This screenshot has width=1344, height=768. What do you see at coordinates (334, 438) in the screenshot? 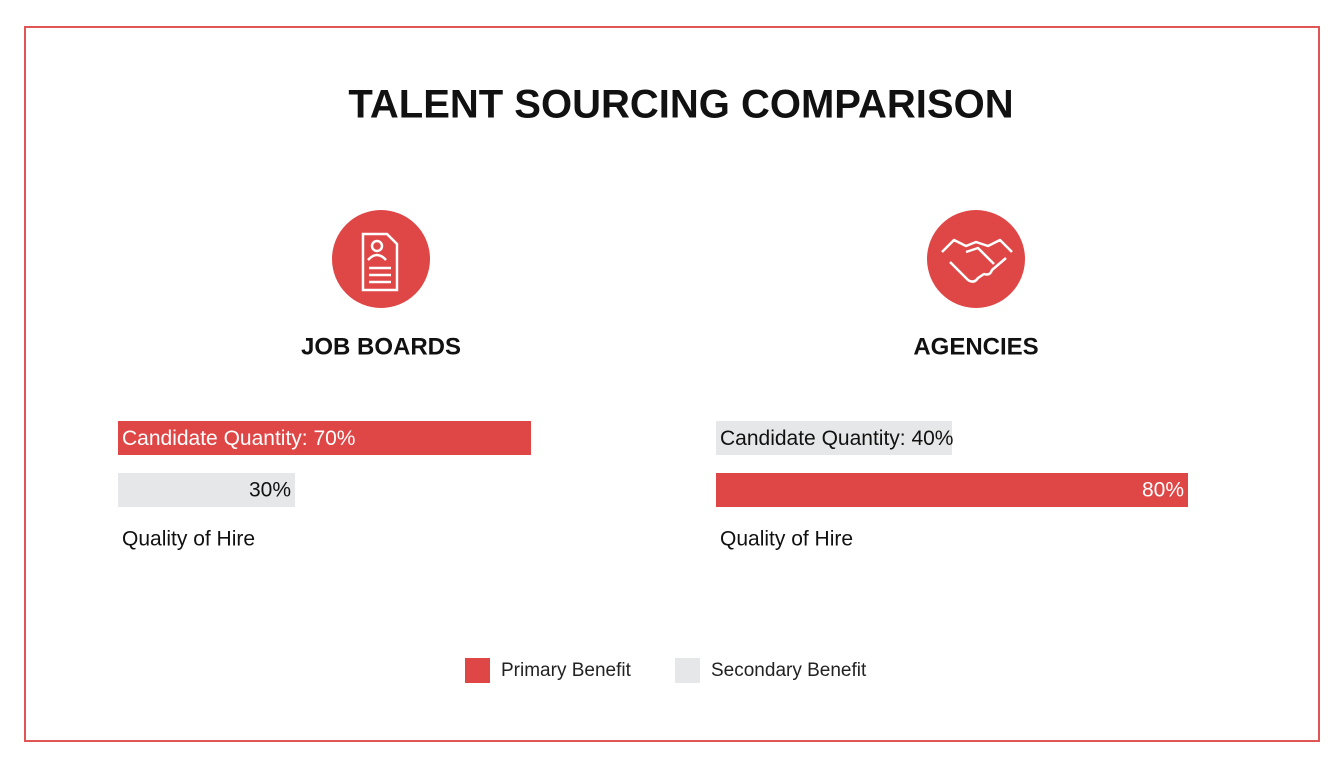
I see `value-label: 70%` at bounding box center [334, 438].